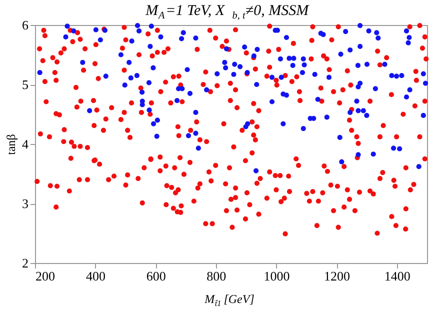 The image size is (436, 323). What do you see at coordinates (11, 144) in the screenshot?
I see `y-axis-title: tanβ` at bounding box center [11, 144].